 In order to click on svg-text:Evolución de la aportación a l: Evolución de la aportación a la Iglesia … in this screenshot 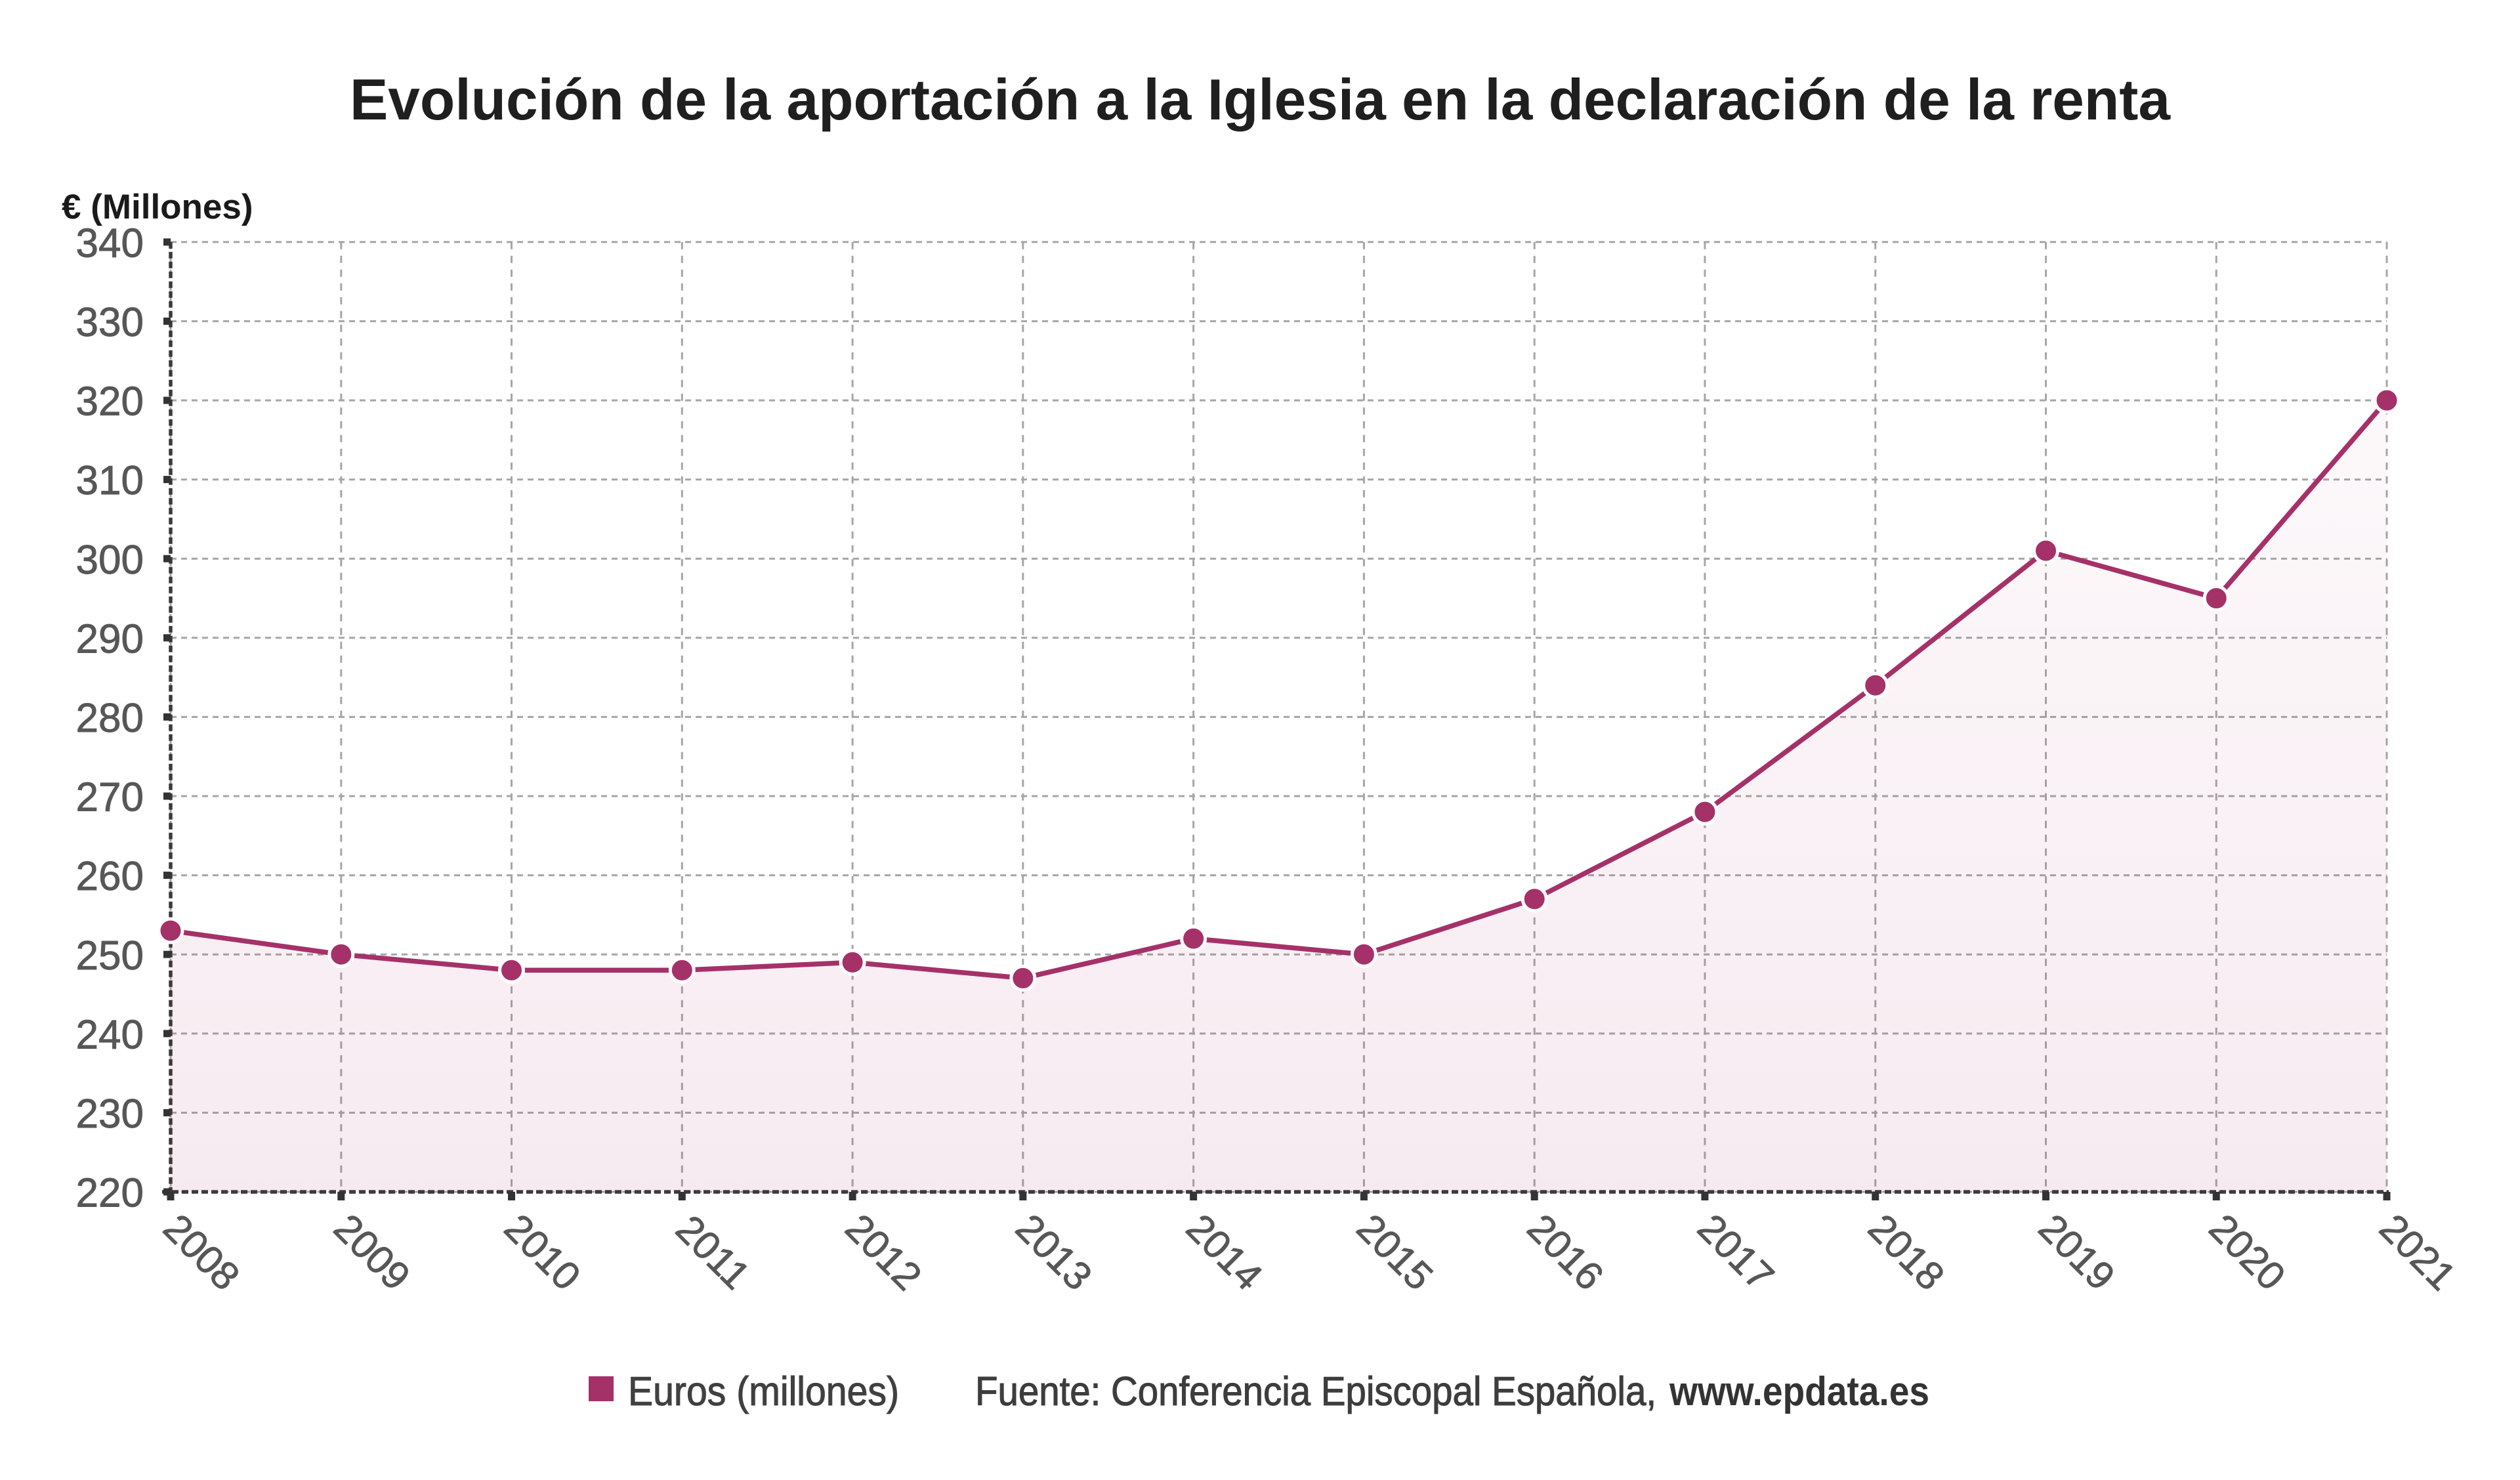, I will do `click(1260, 100)`.